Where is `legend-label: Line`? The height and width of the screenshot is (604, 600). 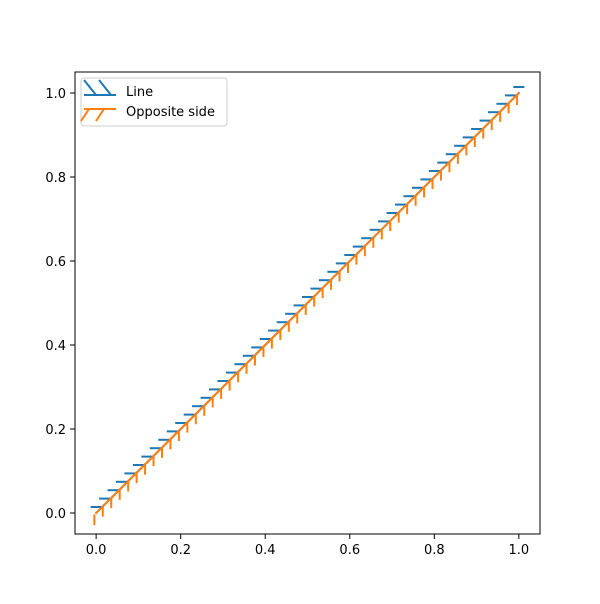
legend-label: Line is located at coordinates (139, 92).